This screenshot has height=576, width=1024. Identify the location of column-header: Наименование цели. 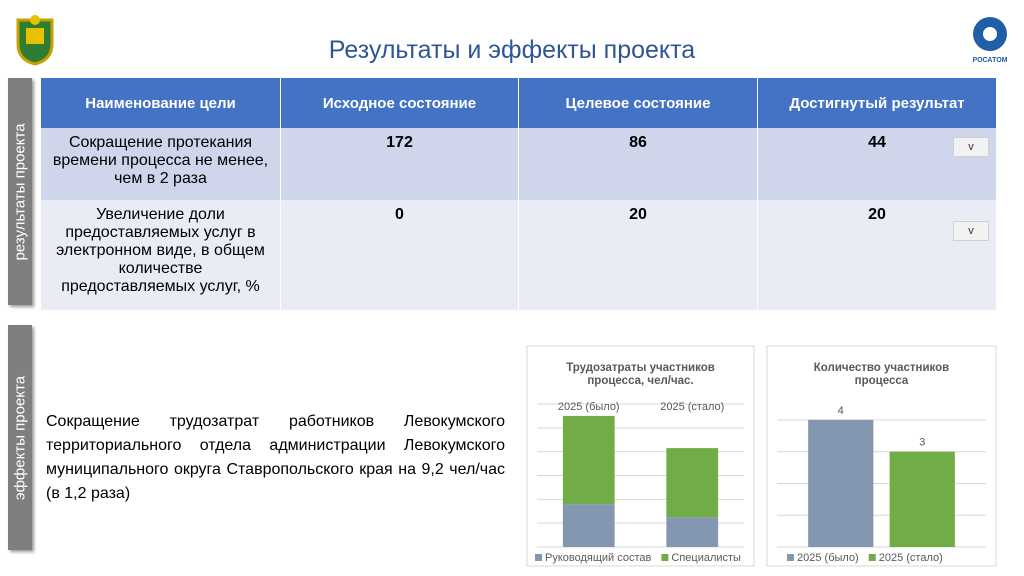
(160, 103).